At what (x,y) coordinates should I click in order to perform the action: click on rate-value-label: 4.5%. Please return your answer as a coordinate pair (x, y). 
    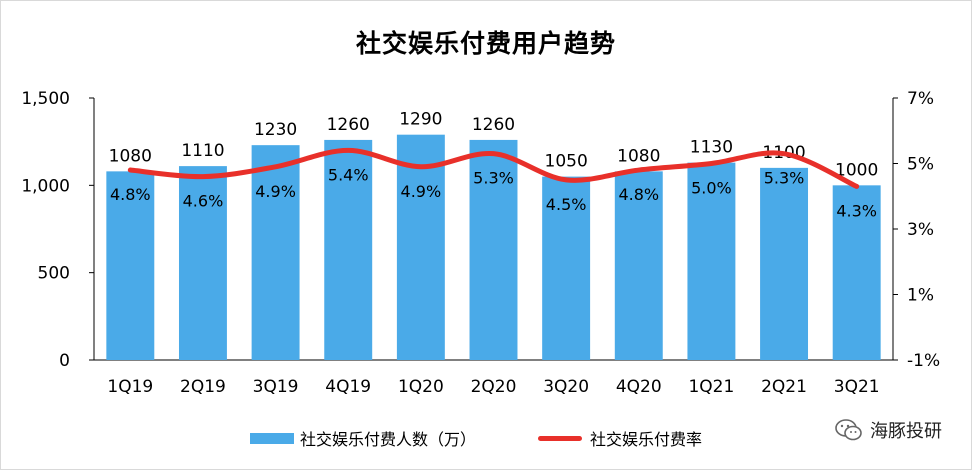
    Looking at the image, I should click on (566, 204).